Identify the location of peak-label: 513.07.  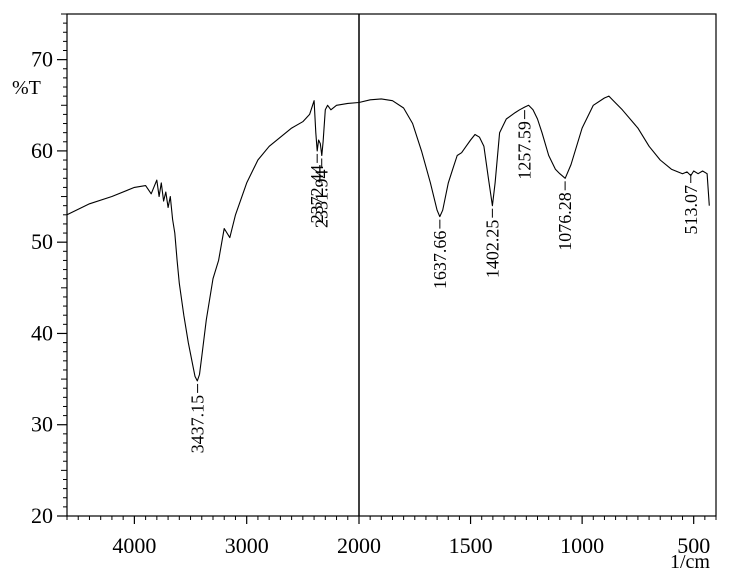
(691, 210).